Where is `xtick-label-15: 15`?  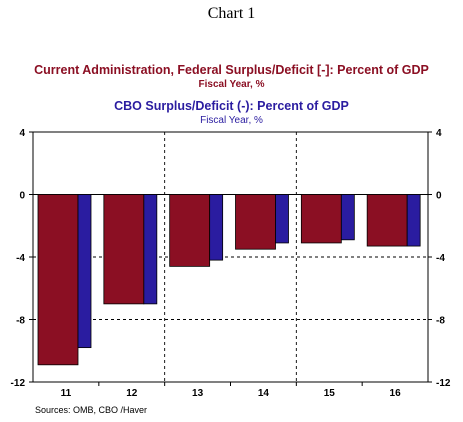 xtick-label-15: 15 is located at coordinates (330, 393).